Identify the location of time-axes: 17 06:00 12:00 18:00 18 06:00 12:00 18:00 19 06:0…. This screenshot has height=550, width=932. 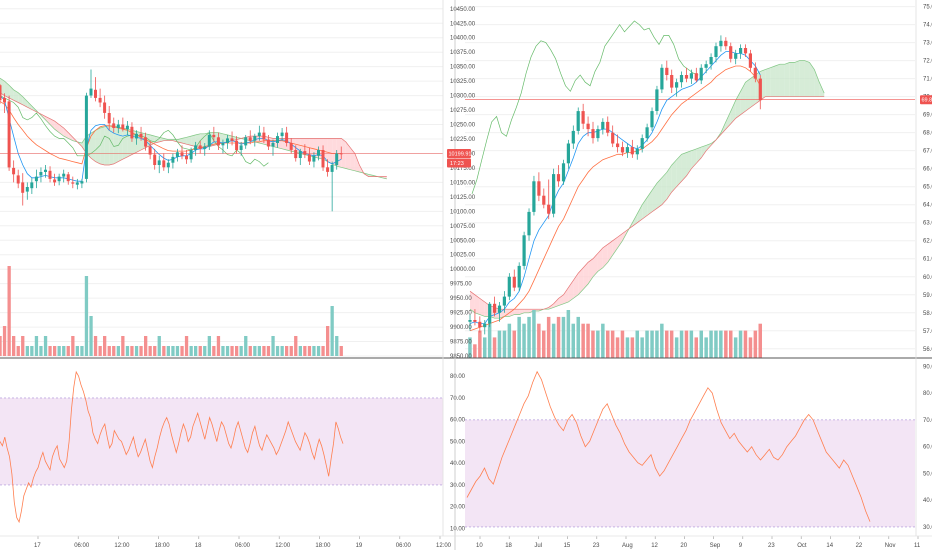
(477, 542).